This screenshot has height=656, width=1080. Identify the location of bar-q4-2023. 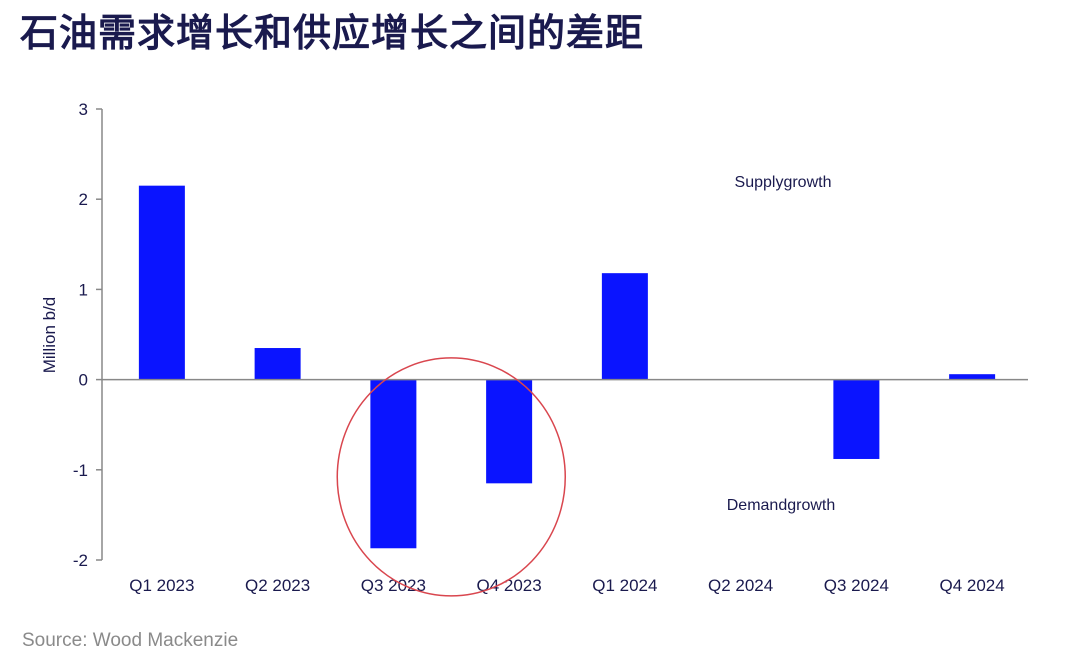
(509, 431).